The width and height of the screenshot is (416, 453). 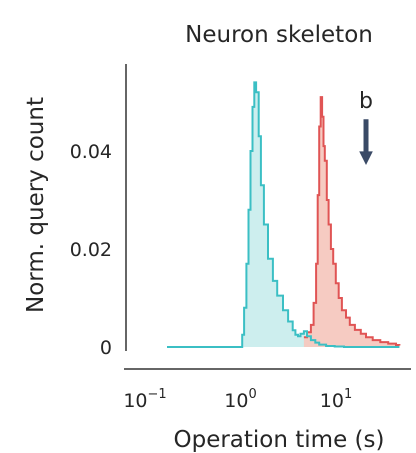 What do you see at coordinates (336, 399) in the screenshot?
I see `x-tick-label: 10¹` at bounding box center [336, 399].